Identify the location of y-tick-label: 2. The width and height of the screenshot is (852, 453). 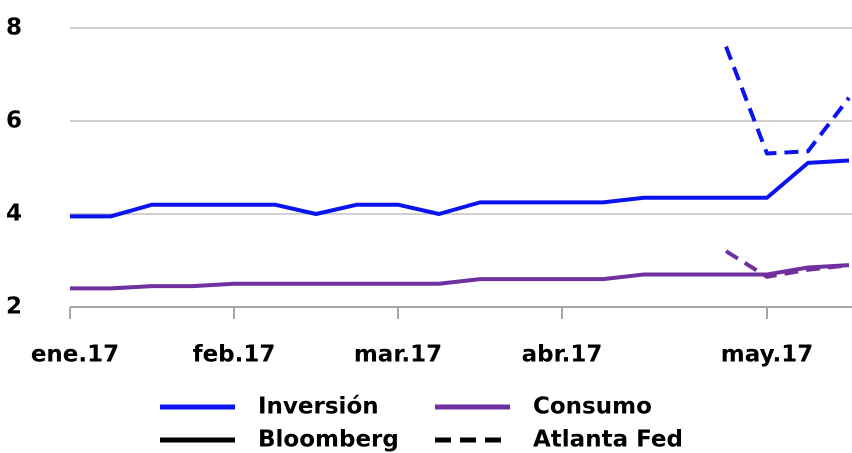
(14, 307).